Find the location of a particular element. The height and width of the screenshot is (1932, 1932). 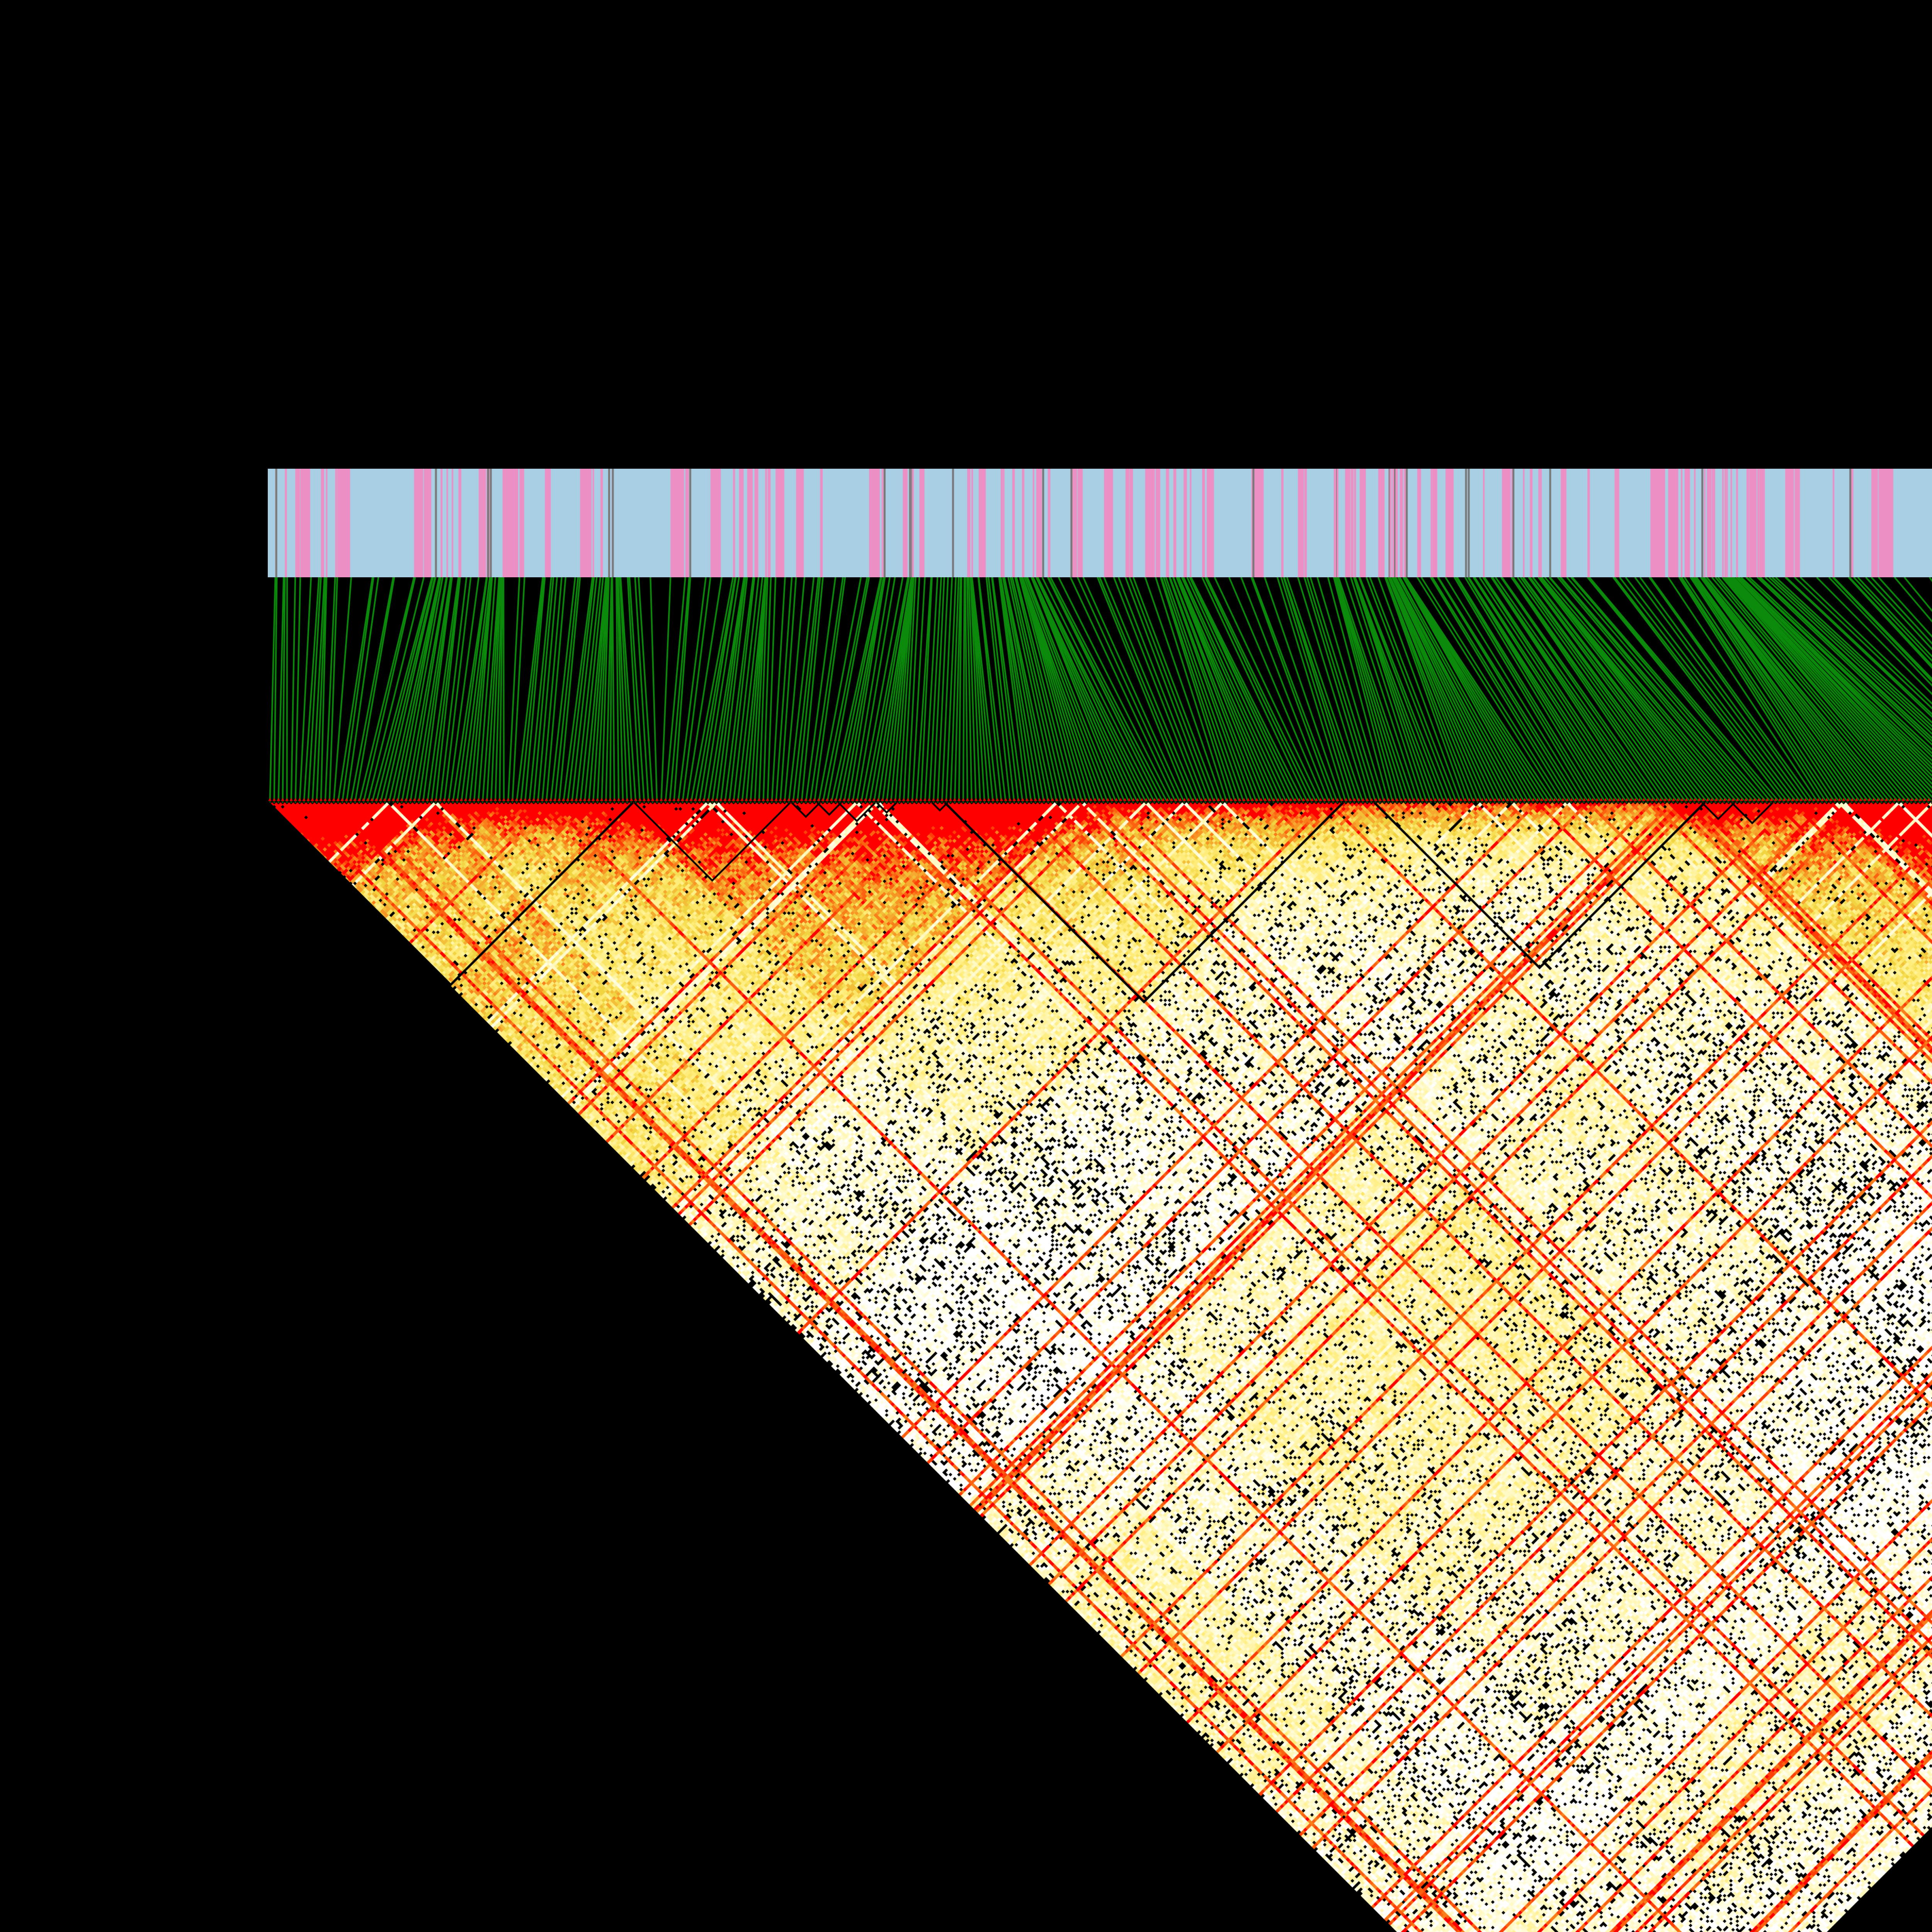

snp-annotation-track is located at coordinates (1100, 523).